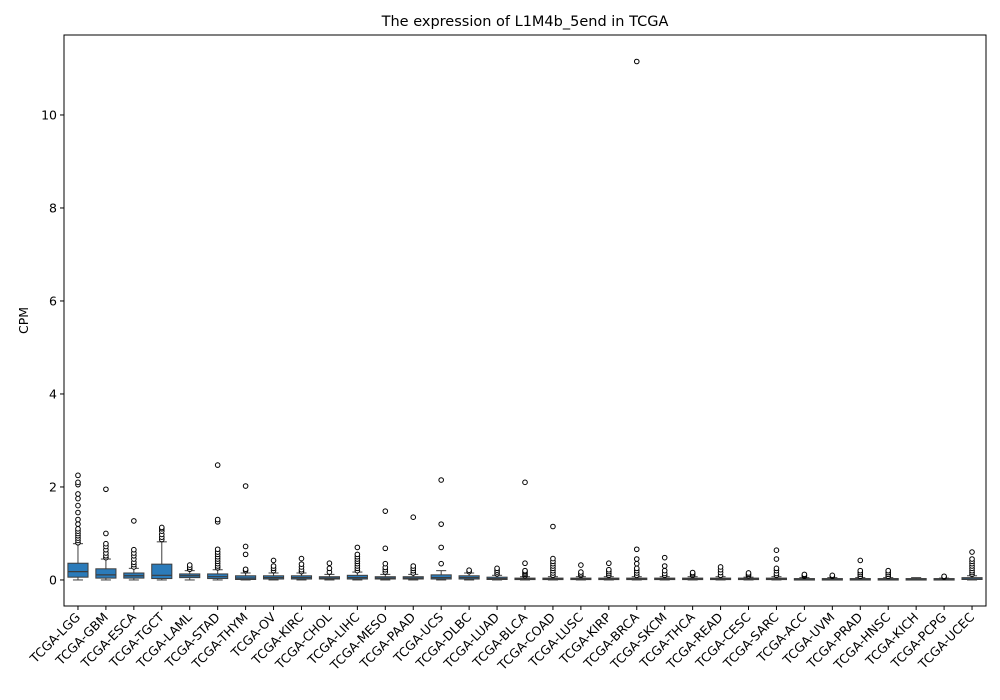 This screenshot has width=1000, height=700. I want to click on y-tick-label-2: 4, so click(53, 393).